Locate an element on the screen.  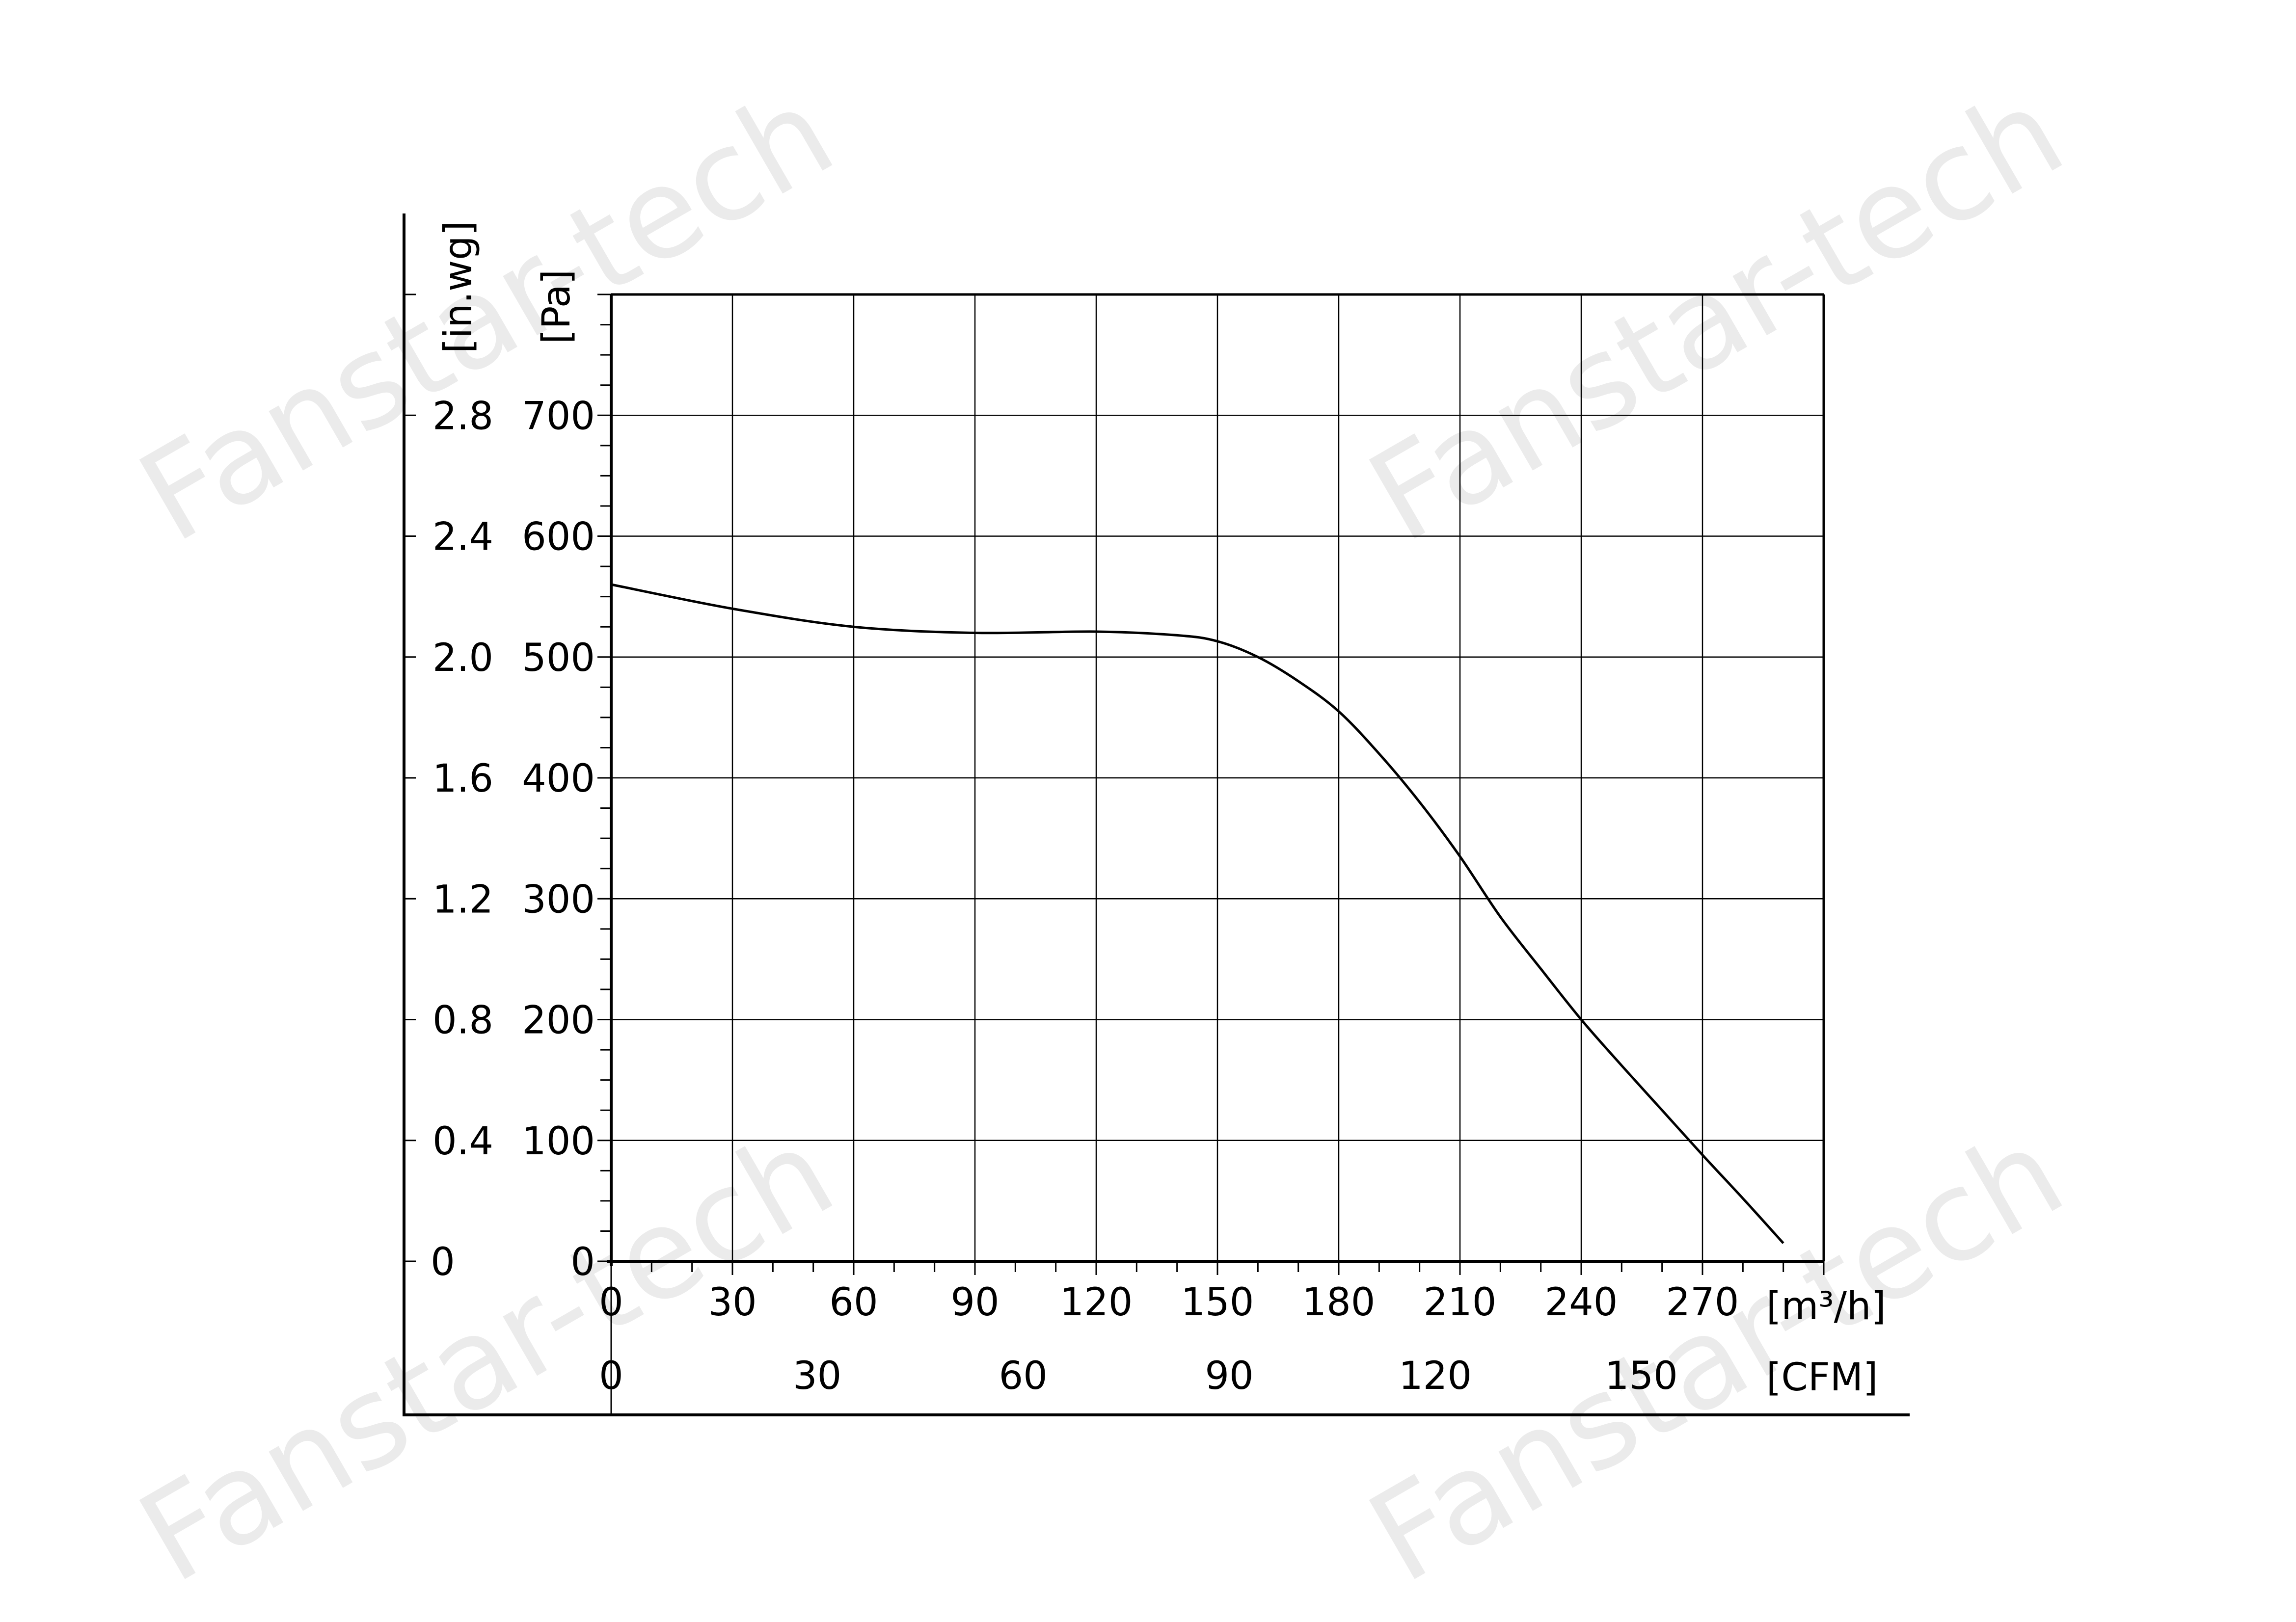
x-tick-label-m3h: 240 is located at coordinates (1581, 1302).